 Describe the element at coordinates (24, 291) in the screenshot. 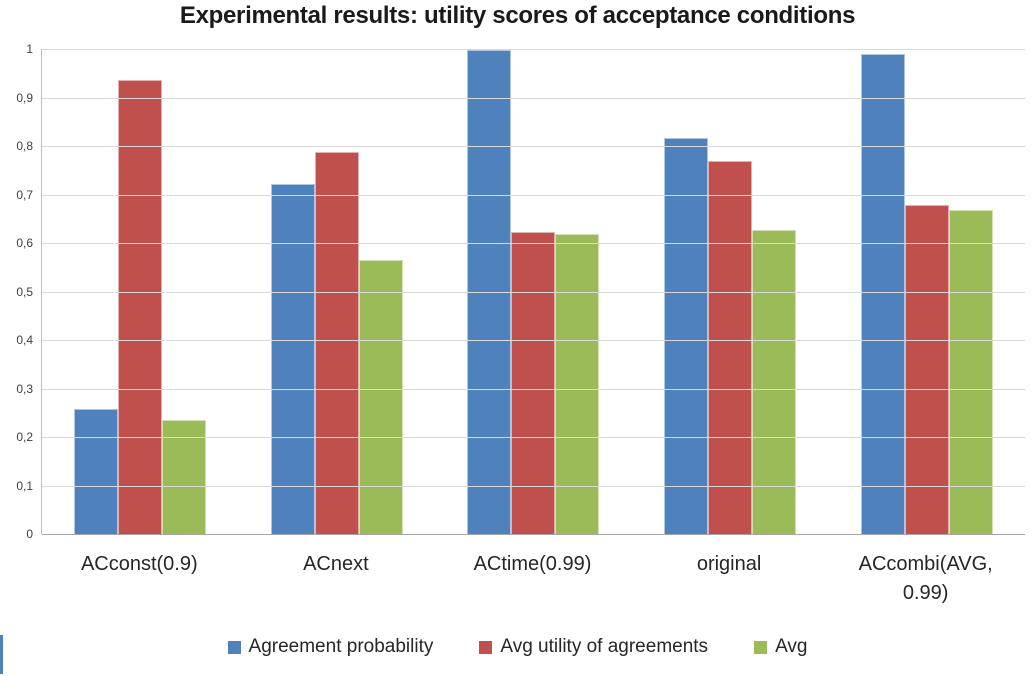

I see `y-tick-label: 0,5` at that location.